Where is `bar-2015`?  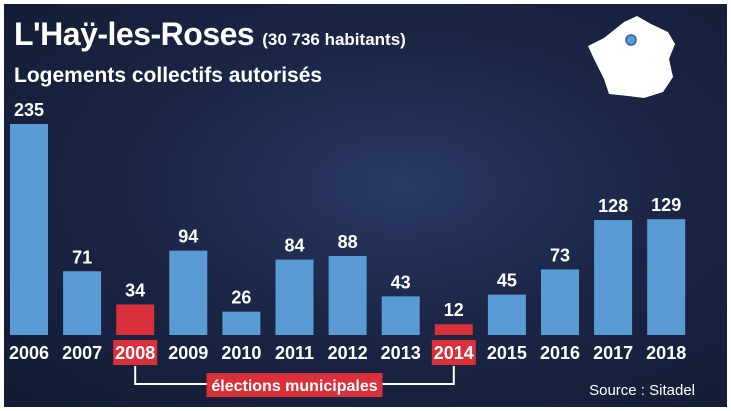
bar-2015 is located at coordinates (506, 314).